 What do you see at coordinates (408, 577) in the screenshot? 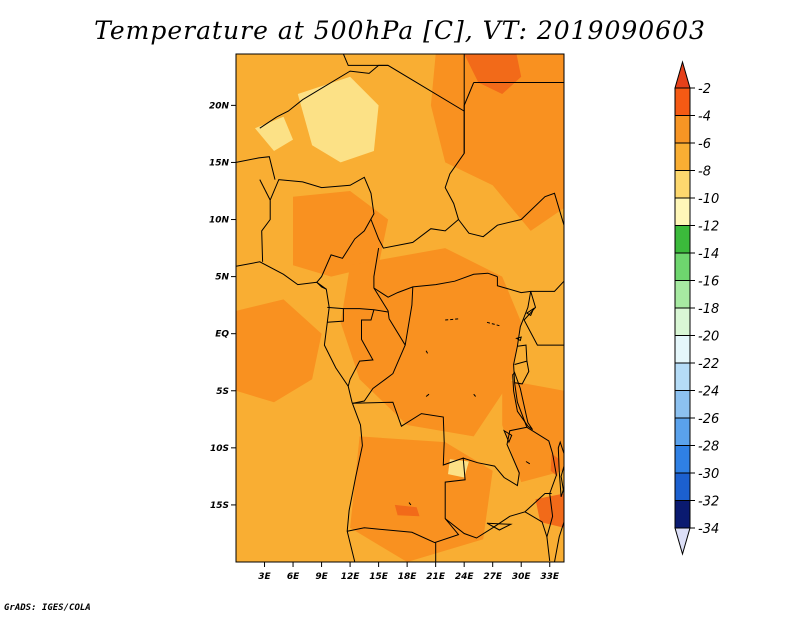
I see `lon-tick-label: 18E` at bounding box center [408, 577].